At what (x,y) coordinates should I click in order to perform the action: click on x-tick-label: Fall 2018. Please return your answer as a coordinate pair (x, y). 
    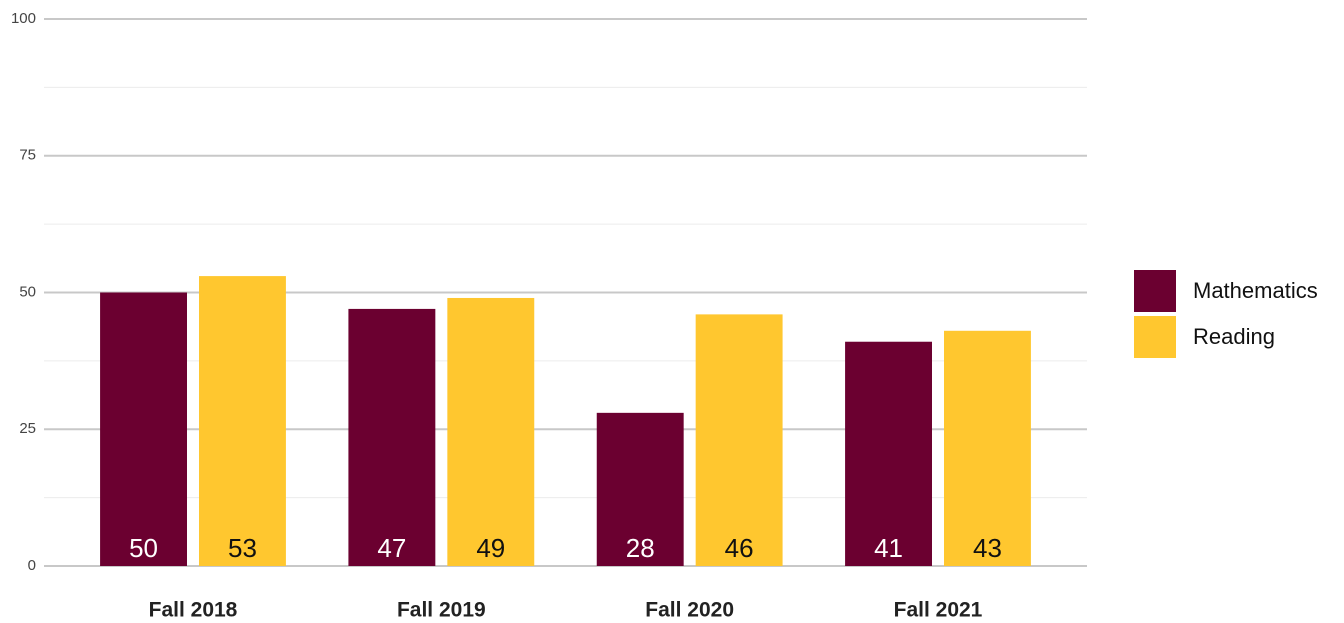
    Looking at the image, I should click on (193, 610).